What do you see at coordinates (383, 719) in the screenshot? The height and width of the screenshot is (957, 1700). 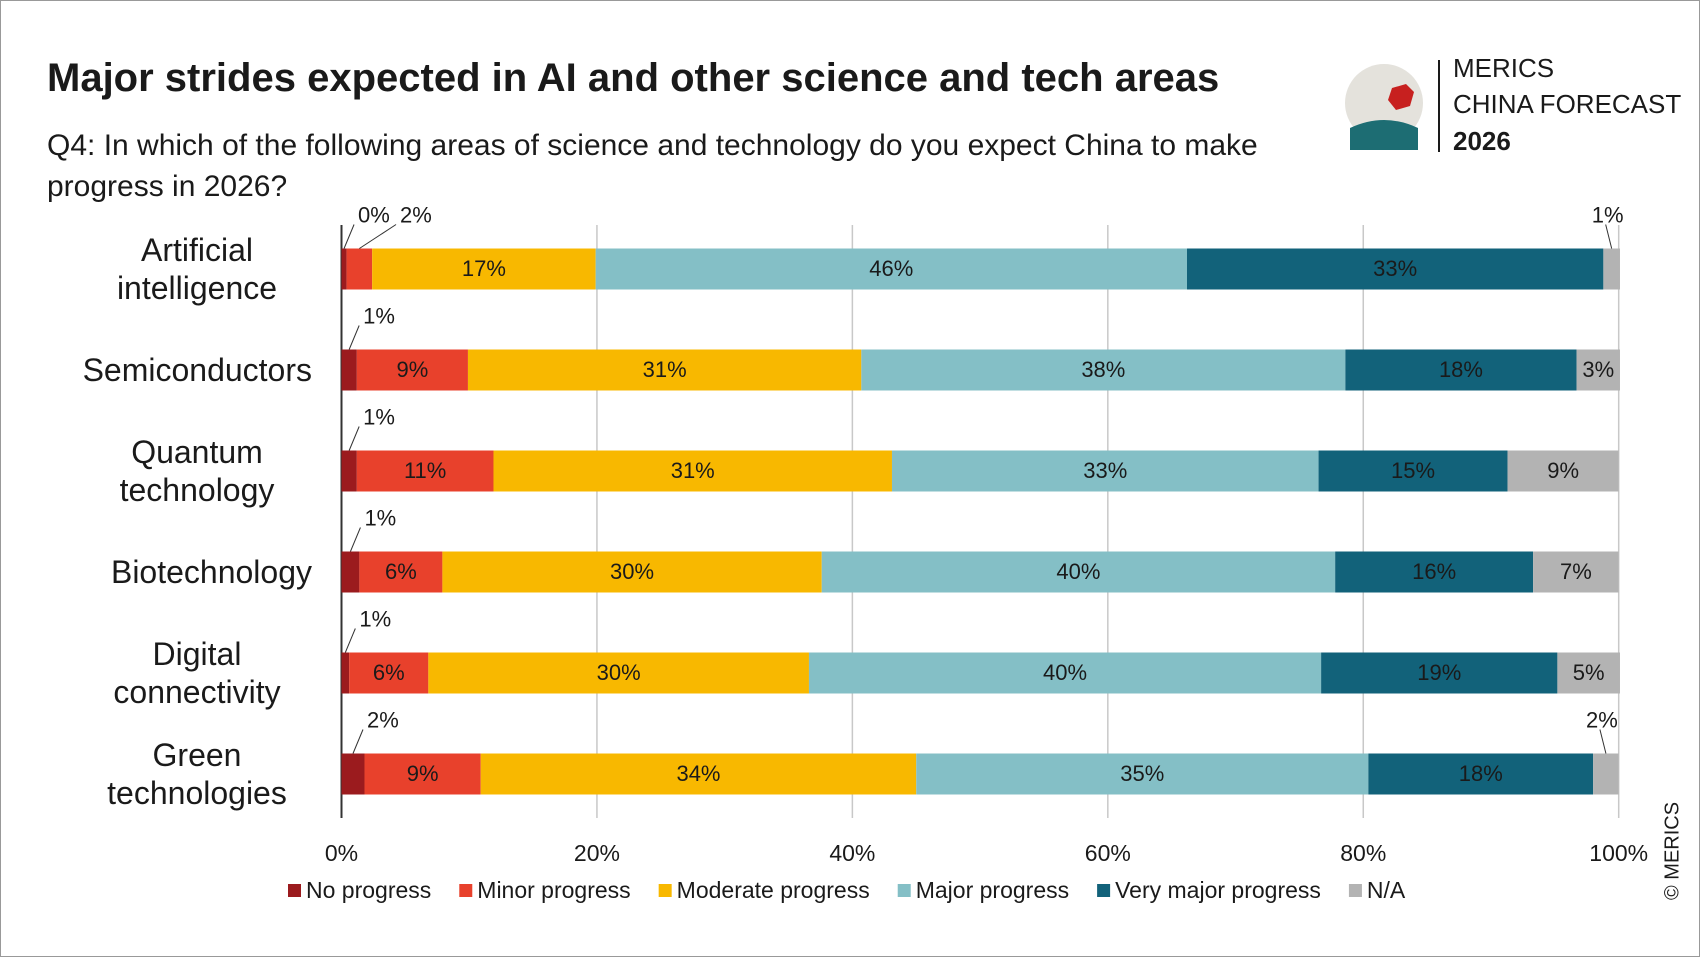 I see `value-label: 2%` at bounding box center [383, 719].